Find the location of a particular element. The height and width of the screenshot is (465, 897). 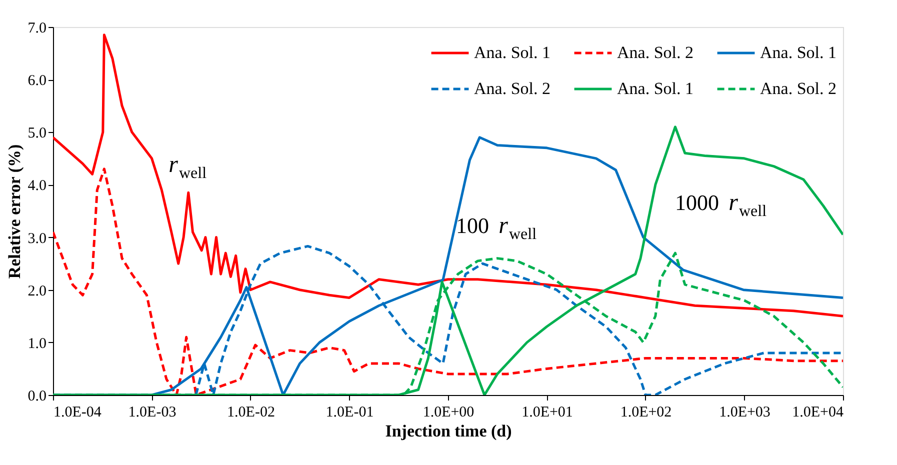

y-tick-label: 6.0 is located at coordinates (37, 81).